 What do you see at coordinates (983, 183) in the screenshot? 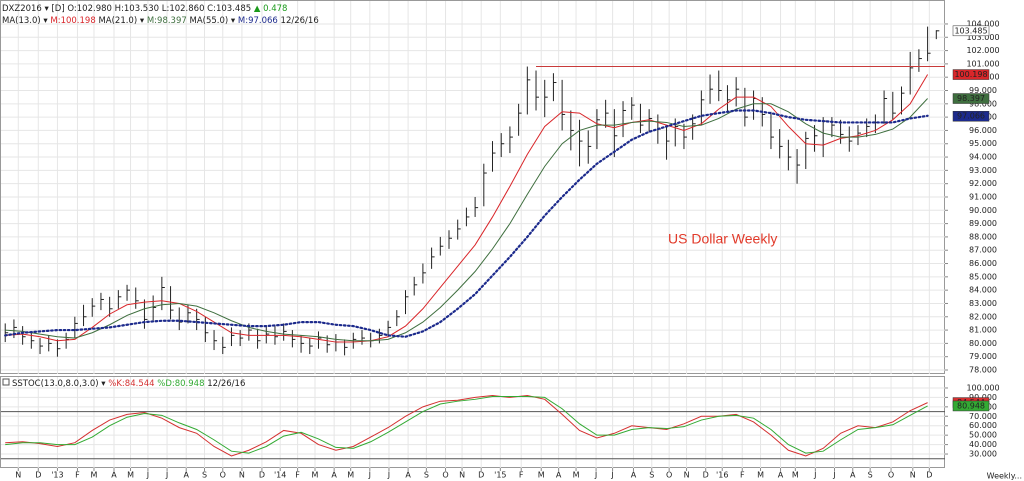
I see `y-tick-label: 92.000` at bounding box center [983, 183].